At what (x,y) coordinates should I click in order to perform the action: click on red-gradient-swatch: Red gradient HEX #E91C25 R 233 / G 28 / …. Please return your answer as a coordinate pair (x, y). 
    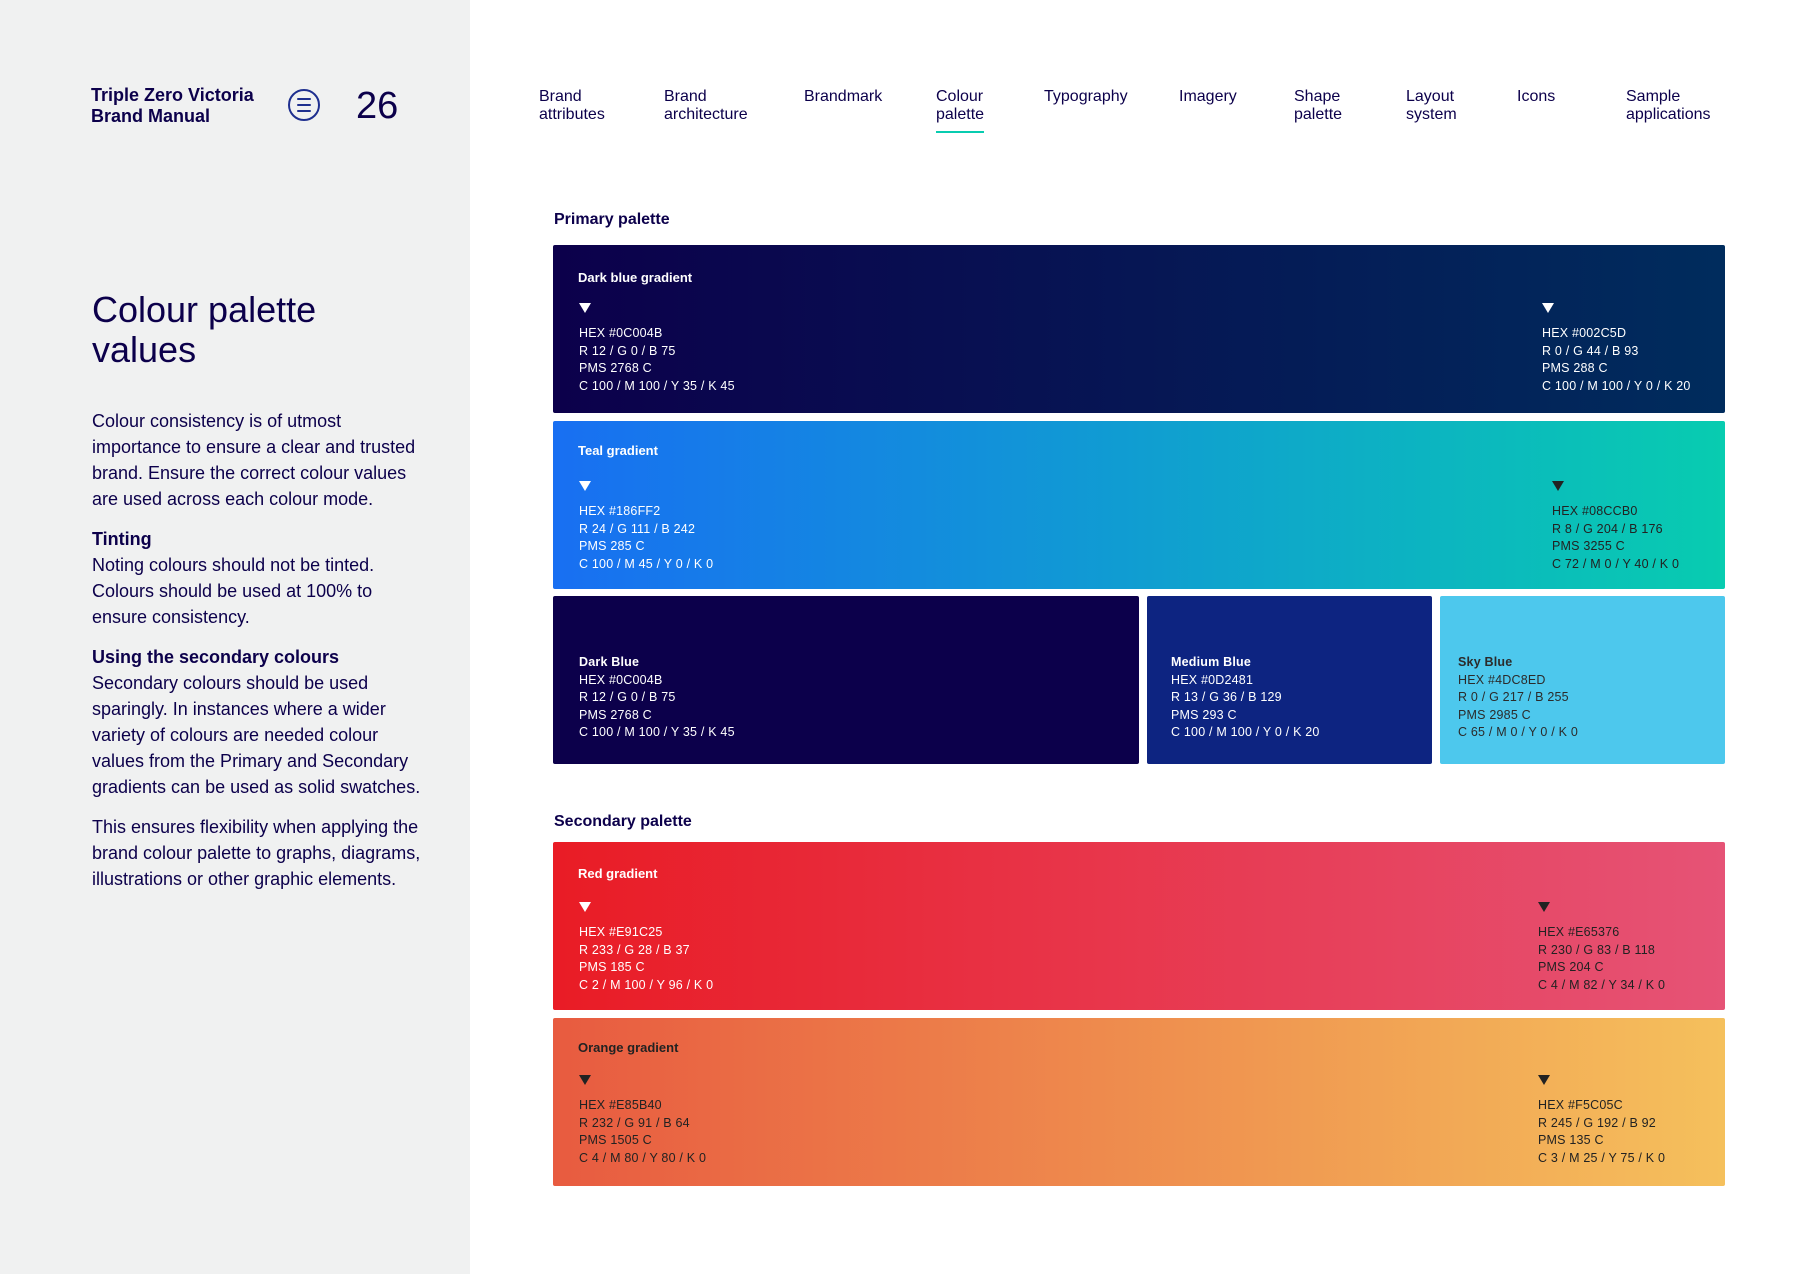
    Looking at the image, I should click on (1139, 926).